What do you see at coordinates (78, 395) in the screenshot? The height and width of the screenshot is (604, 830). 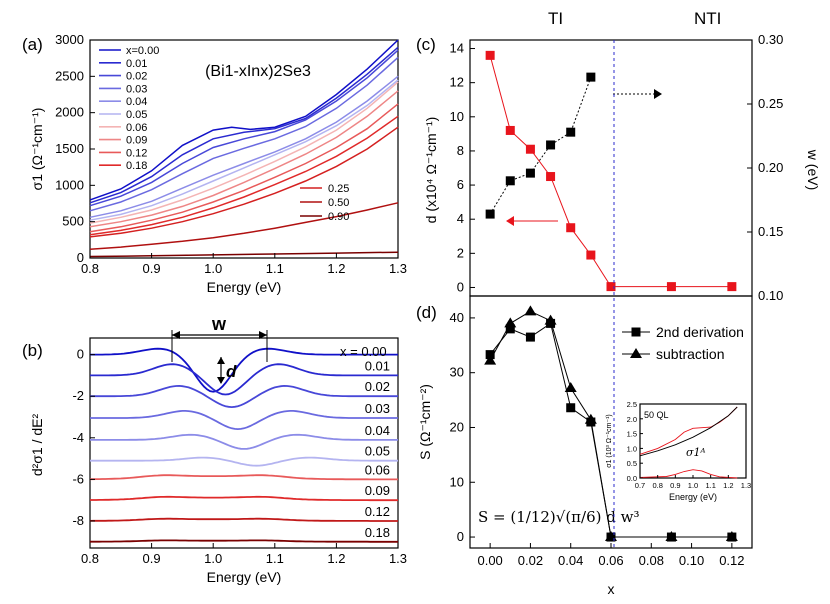 I see `y-tick-label: -2` at bounding box center [78, 395].